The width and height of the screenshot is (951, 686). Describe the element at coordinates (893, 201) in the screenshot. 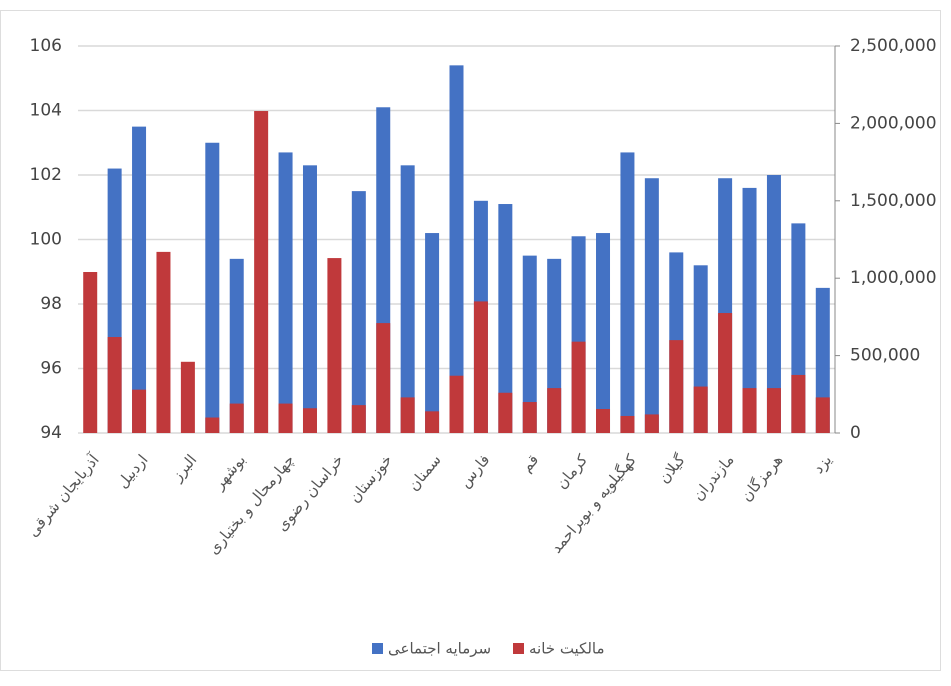

I see `y2-tick-label: 1,500,000` at that location.